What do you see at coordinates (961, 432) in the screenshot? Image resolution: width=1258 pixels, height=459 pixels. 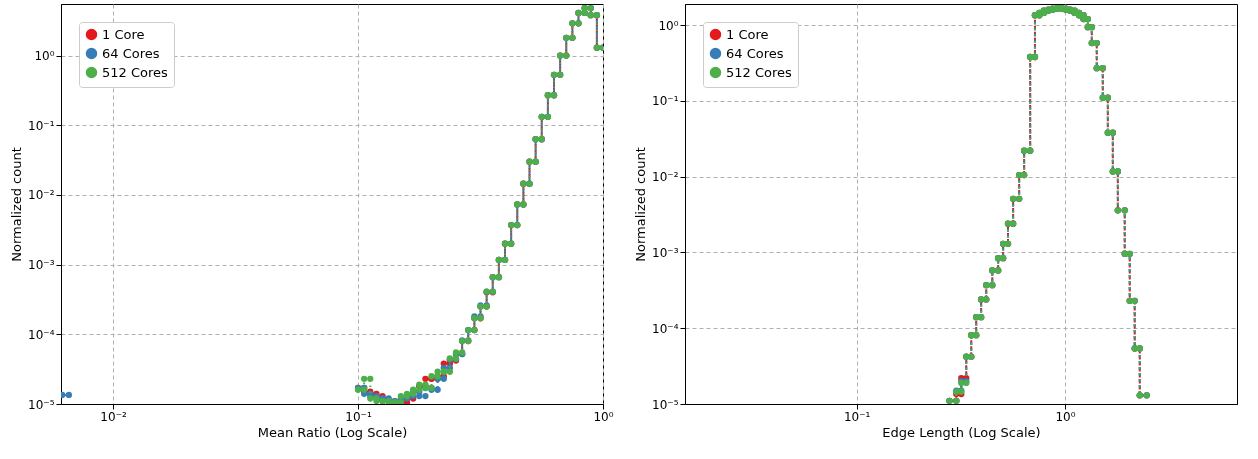 I see `x-axis-title: Edge Length (Log Scale)` at bounding box center [961, 432].